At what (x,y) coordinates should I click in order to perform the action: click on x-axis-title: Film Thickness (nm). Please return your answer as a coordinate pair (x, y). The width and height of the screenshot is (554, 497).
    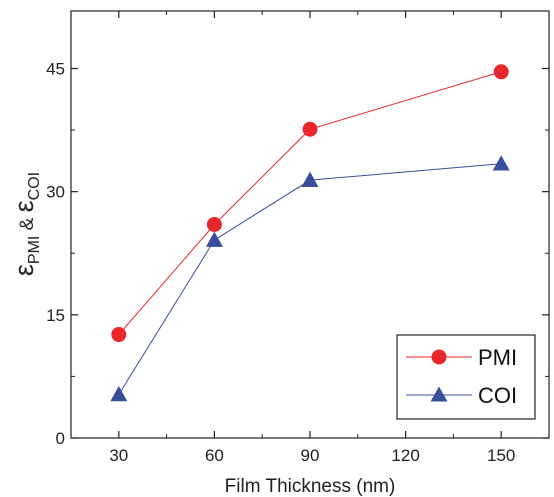
    Looking at the image, I should click on (310, 486).